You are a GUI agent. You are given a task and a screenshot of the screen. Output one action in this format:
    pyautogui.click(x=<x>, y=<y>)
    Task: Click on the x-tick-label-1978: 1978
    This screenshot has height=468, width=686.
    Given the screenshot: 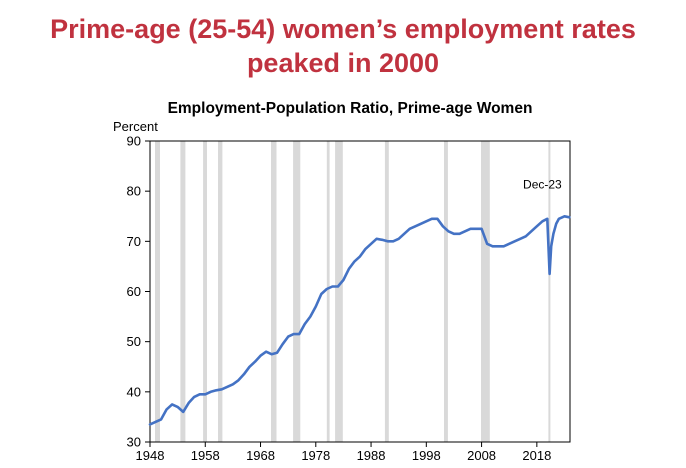 What is the action you would take?
    pyautogui.click(x=315, y=455)
    